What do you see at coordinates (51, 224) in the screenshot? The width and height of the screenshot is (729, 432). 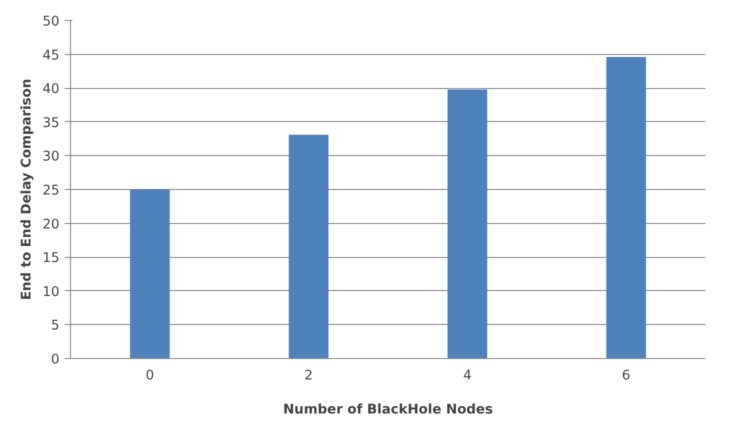 I see `y-tick-label: 20` at bounding box center [51, 224].